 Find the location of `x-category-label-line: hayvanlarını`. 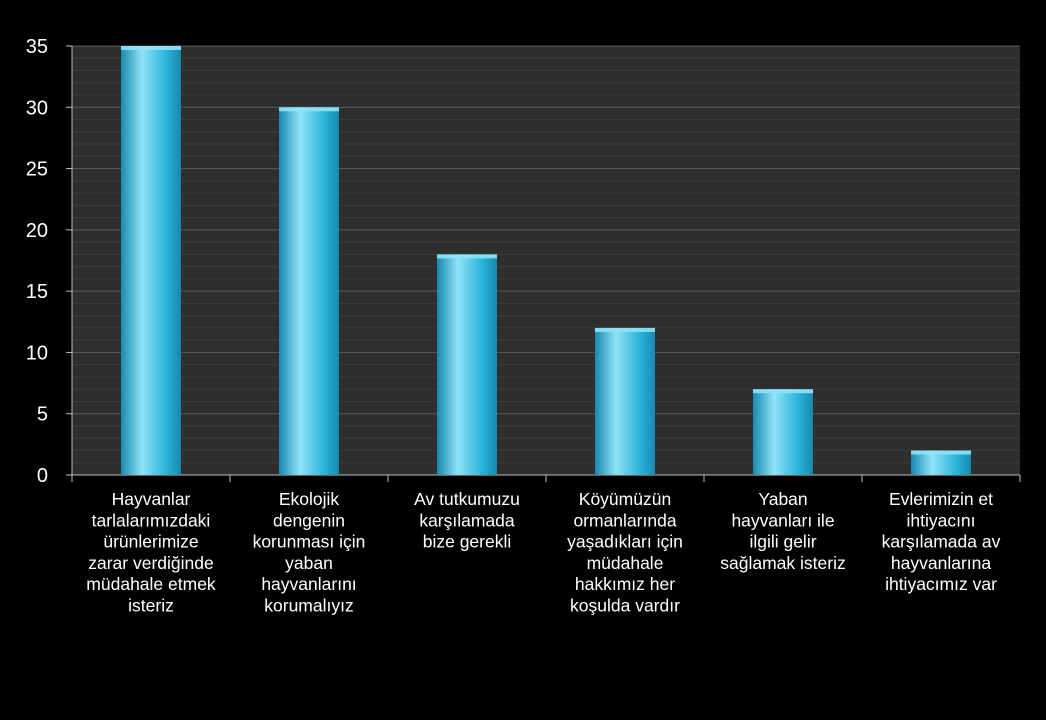

x-category-label-line: hayvanlarını is located at coordinates (308, 584).